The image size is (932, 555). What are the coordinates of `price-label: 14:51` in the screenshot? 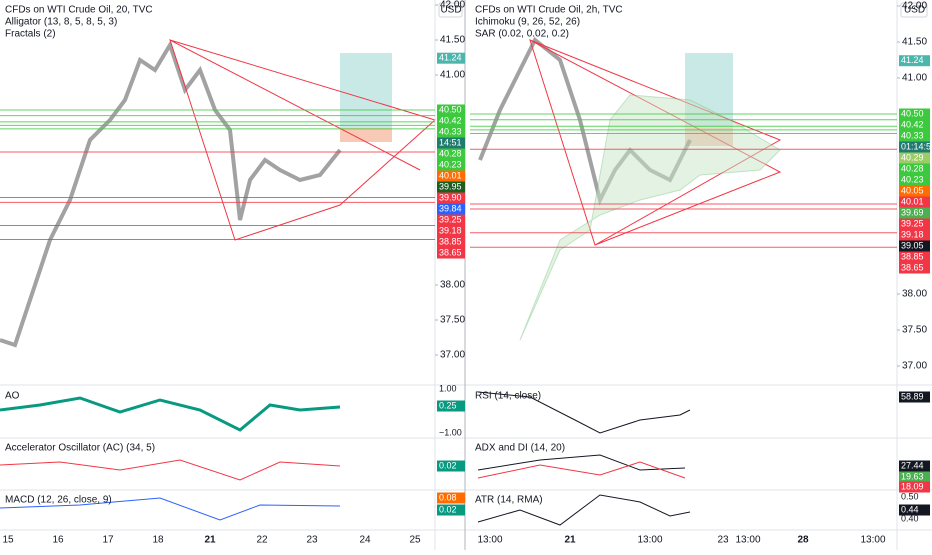 It's located at (450, 142).